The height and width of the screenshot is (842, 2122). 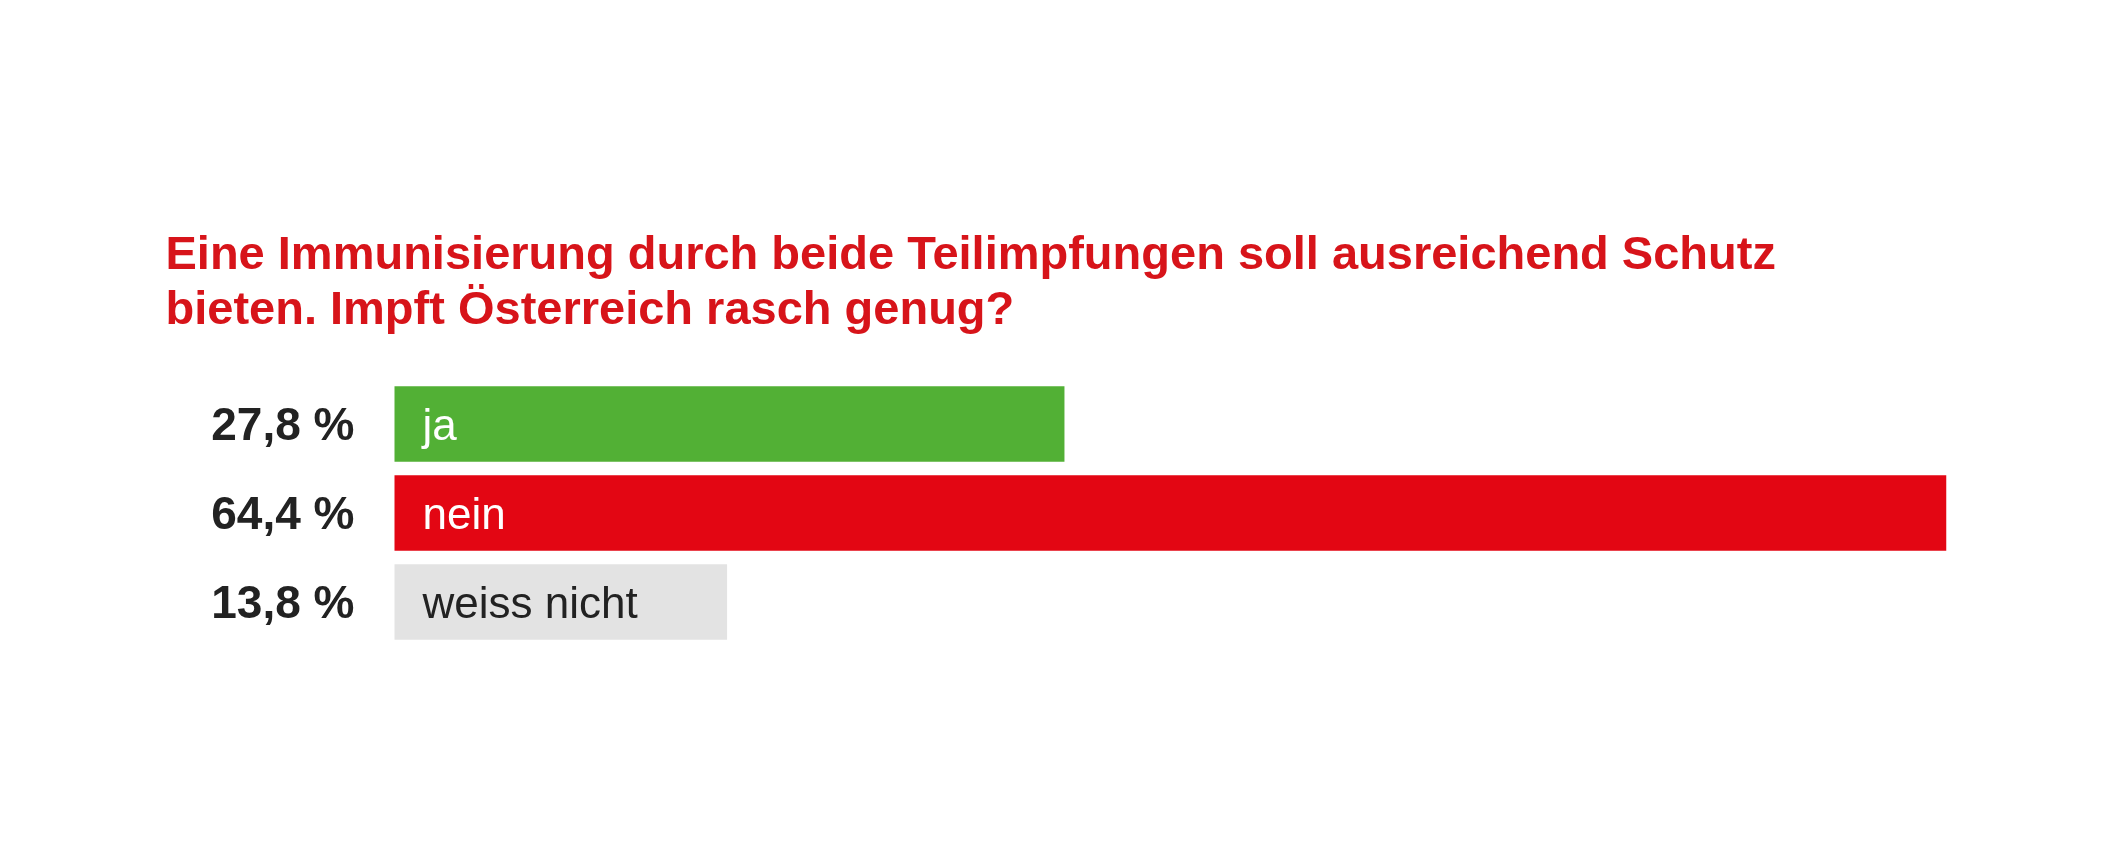 I want to click on chart-title: Eine Immunisierung durch beide Teilimpfungen soll ausreichend Schutz bieten. Impft Österreich rasch genug?, so click(x=970, y=280).